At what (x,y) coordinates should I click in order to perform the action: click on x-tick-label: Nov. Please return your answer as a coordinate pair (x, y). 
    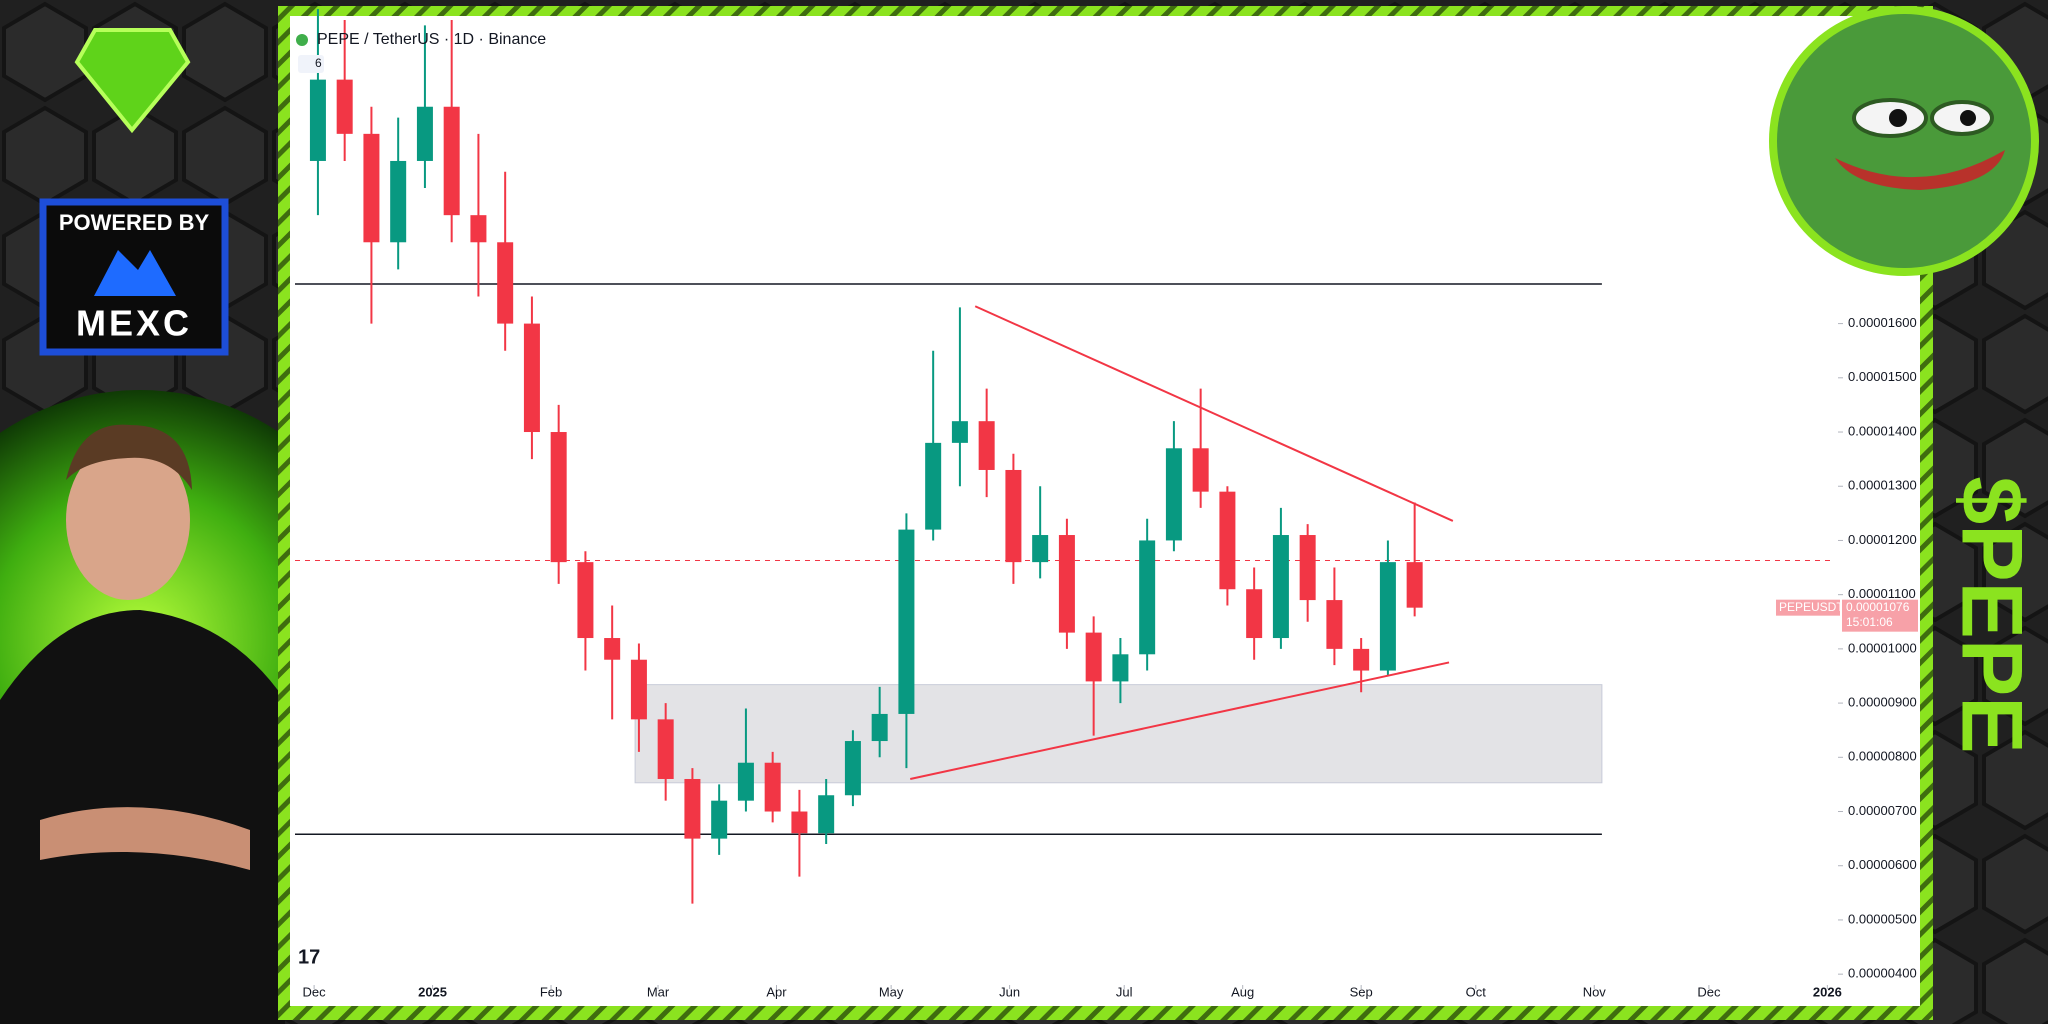
    Looking at the image, I should click on (1595, 991).